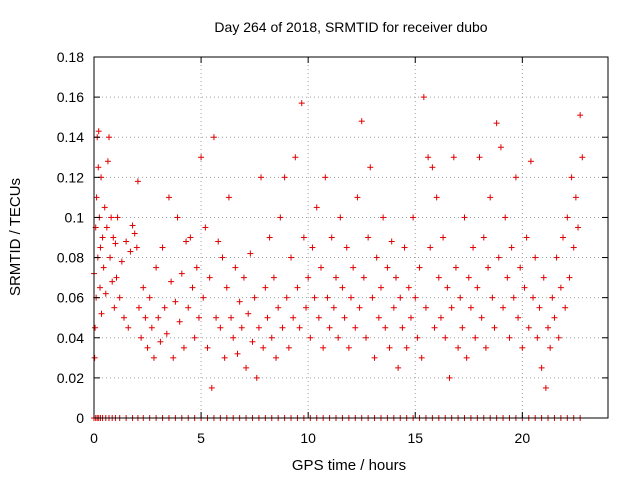 The image size is (640, 480). Describe the element at coordinates (80, 418) in the screenshot. I see `y-tick-label: 0` at that location.